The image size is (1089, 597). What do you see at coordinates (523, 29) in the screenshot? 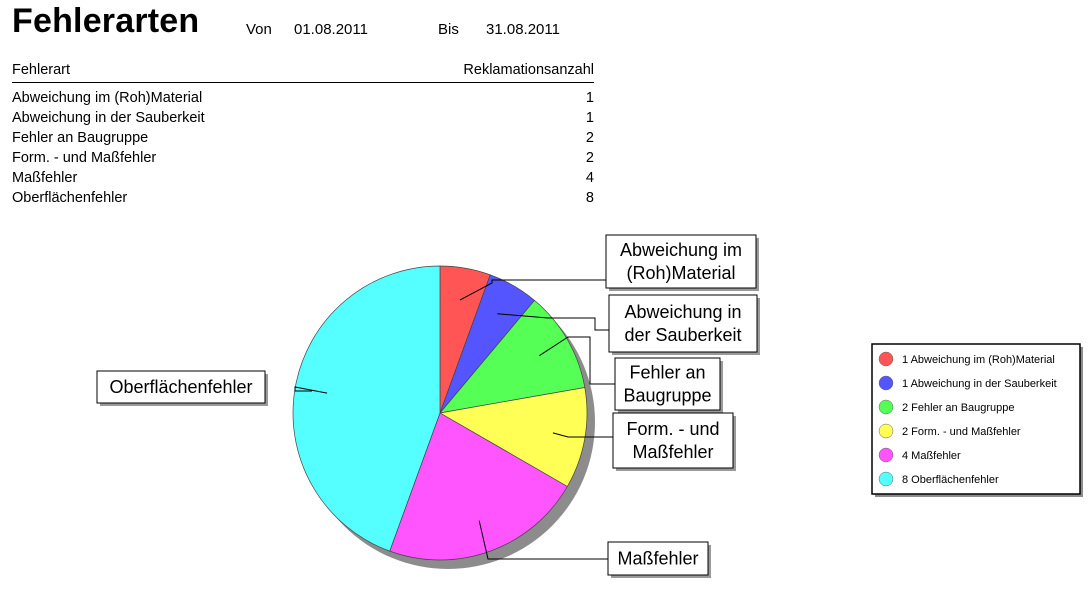
I see `bis-date: 31.08.2011` at bounding box center [523, 29].